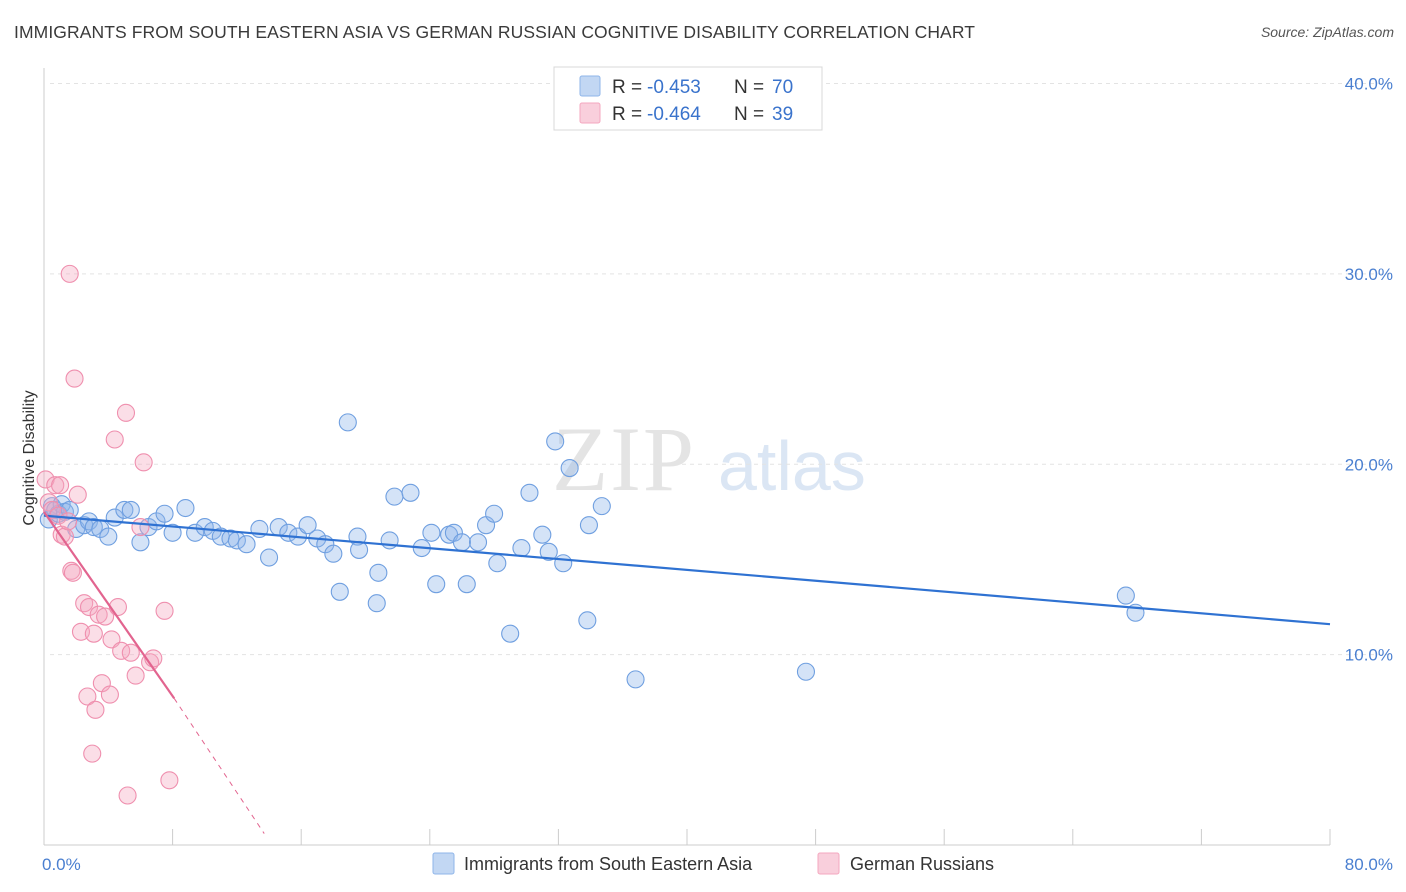 This screenshot has width=1406, height=892. What do you see at coordinates (1369, 84) in the screenshot?
I see `y-tick-label: 40.0%` at bounding box center [1369, 84].